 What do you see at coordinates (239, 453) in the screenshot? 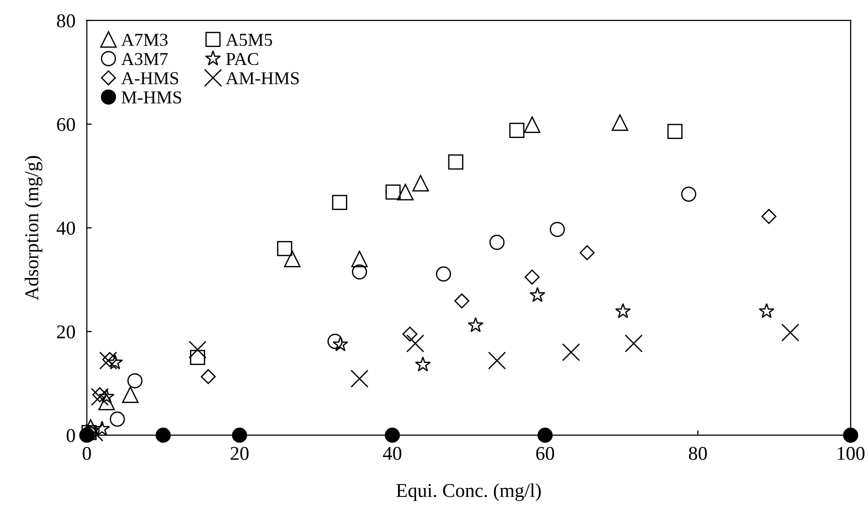
I see `x-tick-label: 20` at bounding box center [239, 453].